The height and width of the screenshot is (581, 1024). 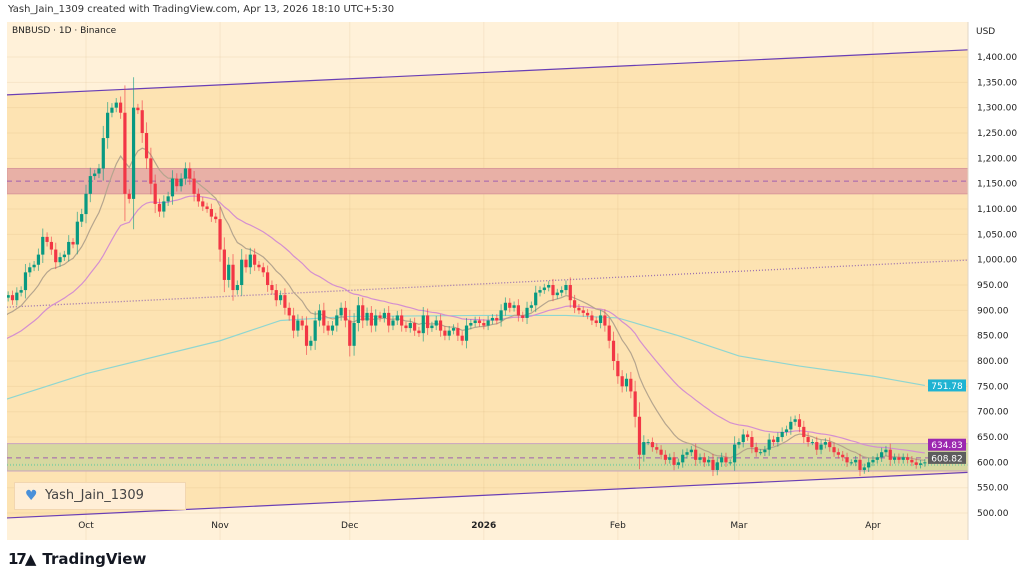 What do you see at coordinates (64, 31) in the screenshot?
I see `symbol-label: BNBUSD · 1D · Binance` at bounding box center [64, 31].